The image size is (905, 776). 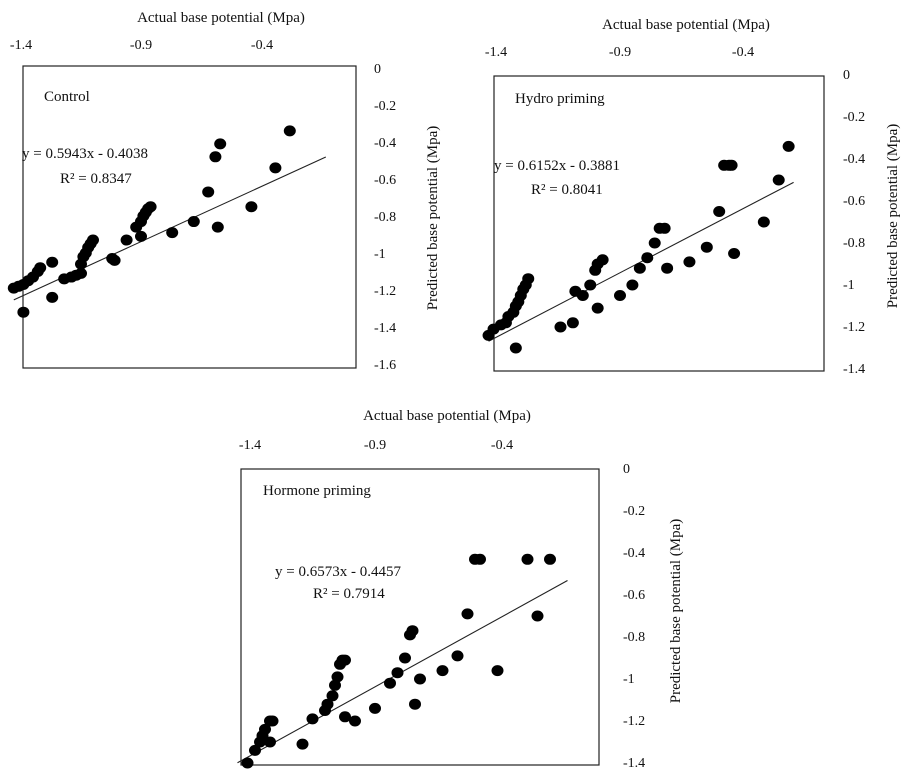 I want to click on panel-label: Hormone priming, so click(x=317, y=491).